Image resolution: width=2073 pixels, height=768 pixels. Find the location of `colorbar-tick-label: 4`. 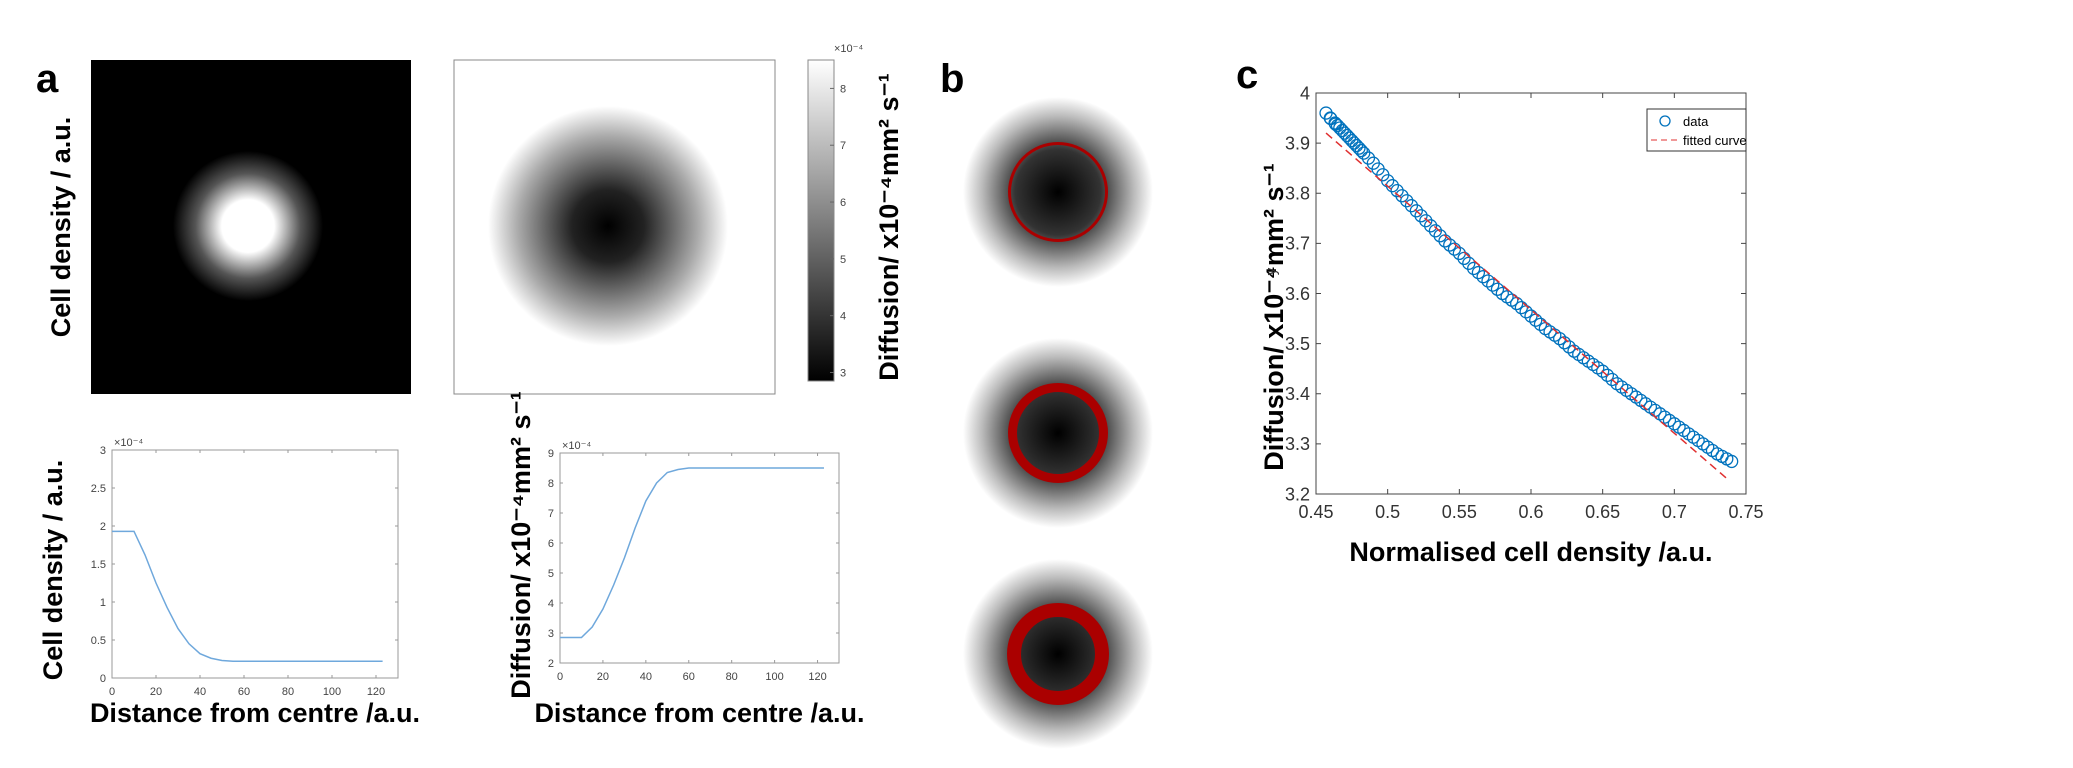

colorbar-tick-label: 4 is located at coordinates (843, 317).